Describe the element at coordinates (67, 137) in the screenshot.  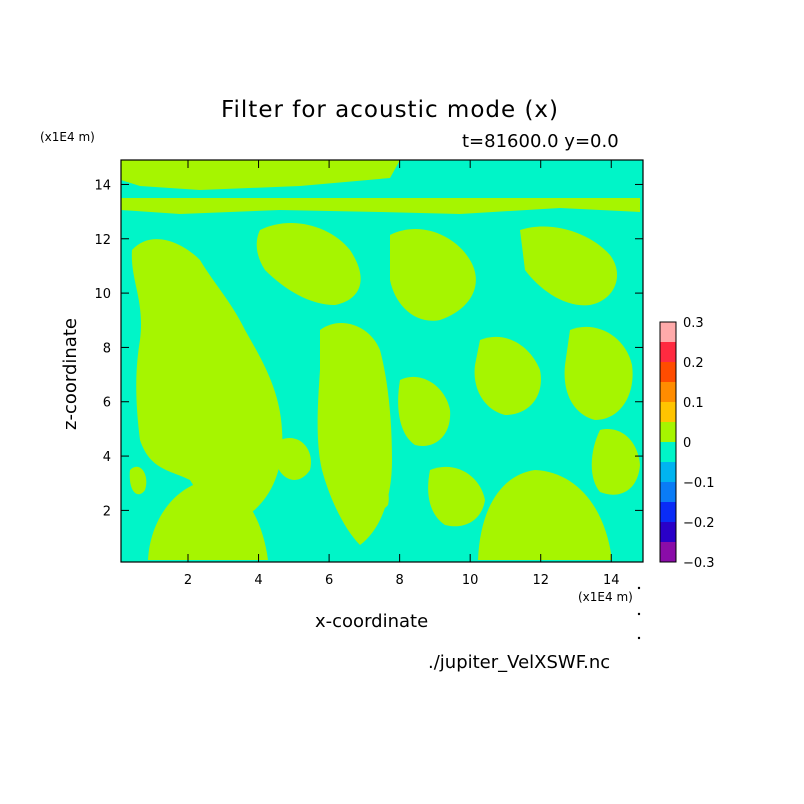
I see `y-axis-unit: (x1E4 m)` at that location.